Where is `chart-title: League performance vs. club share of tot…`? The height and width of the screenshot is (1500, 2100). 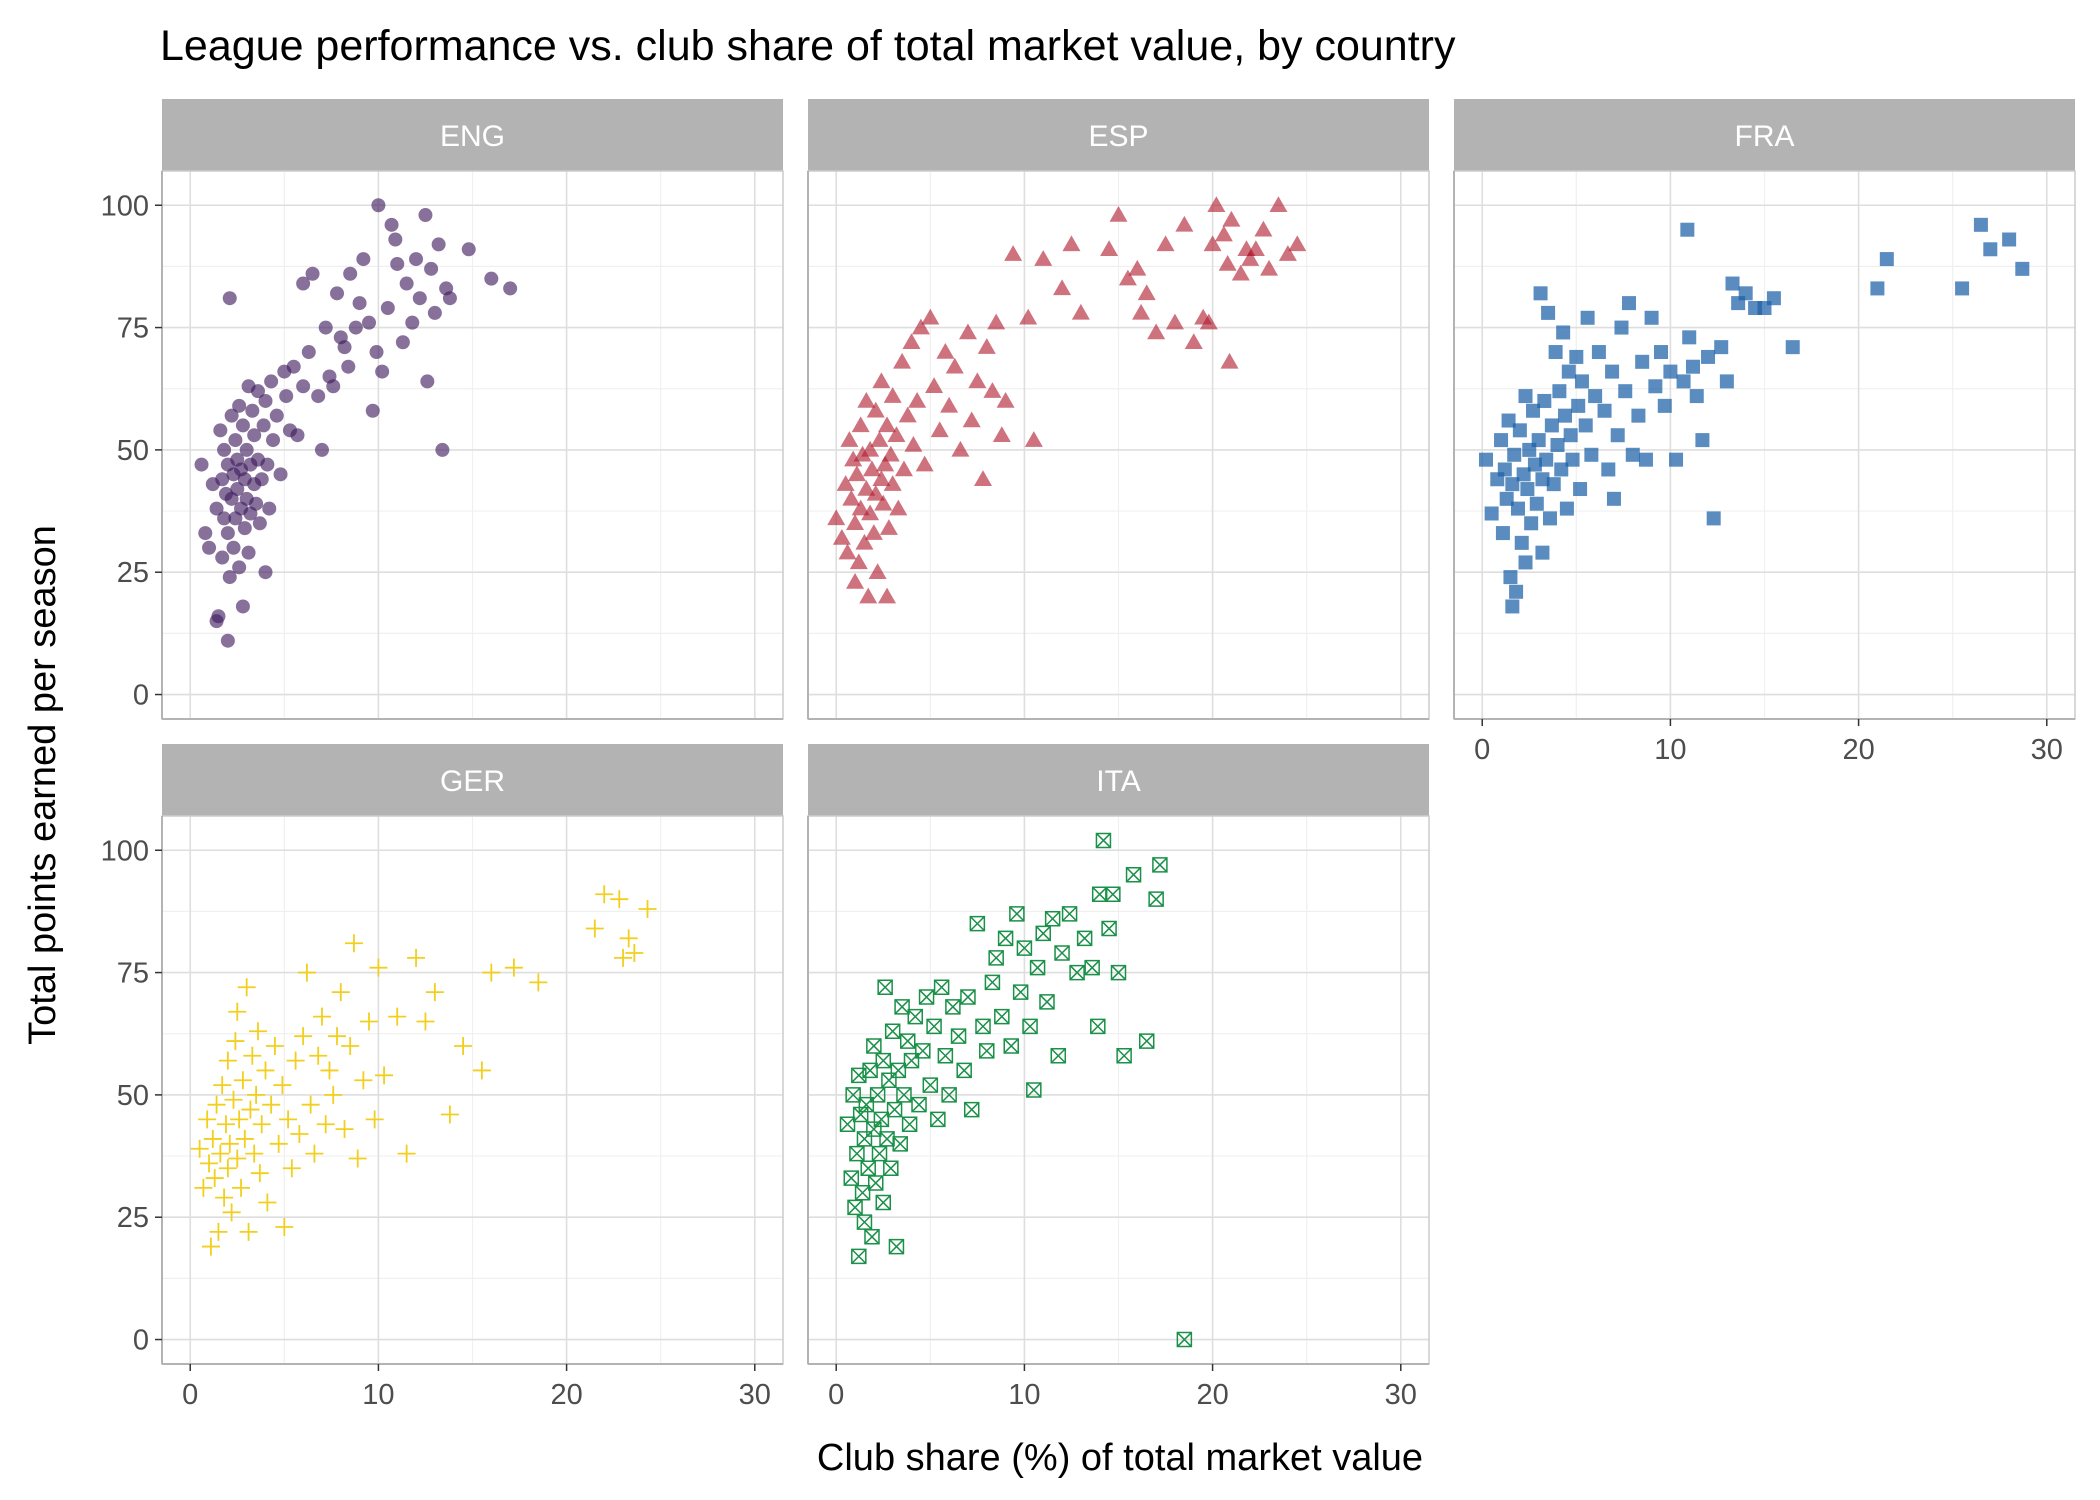
chart-title: League performance vs. club share of tot… is located at coordinates (808, 46).